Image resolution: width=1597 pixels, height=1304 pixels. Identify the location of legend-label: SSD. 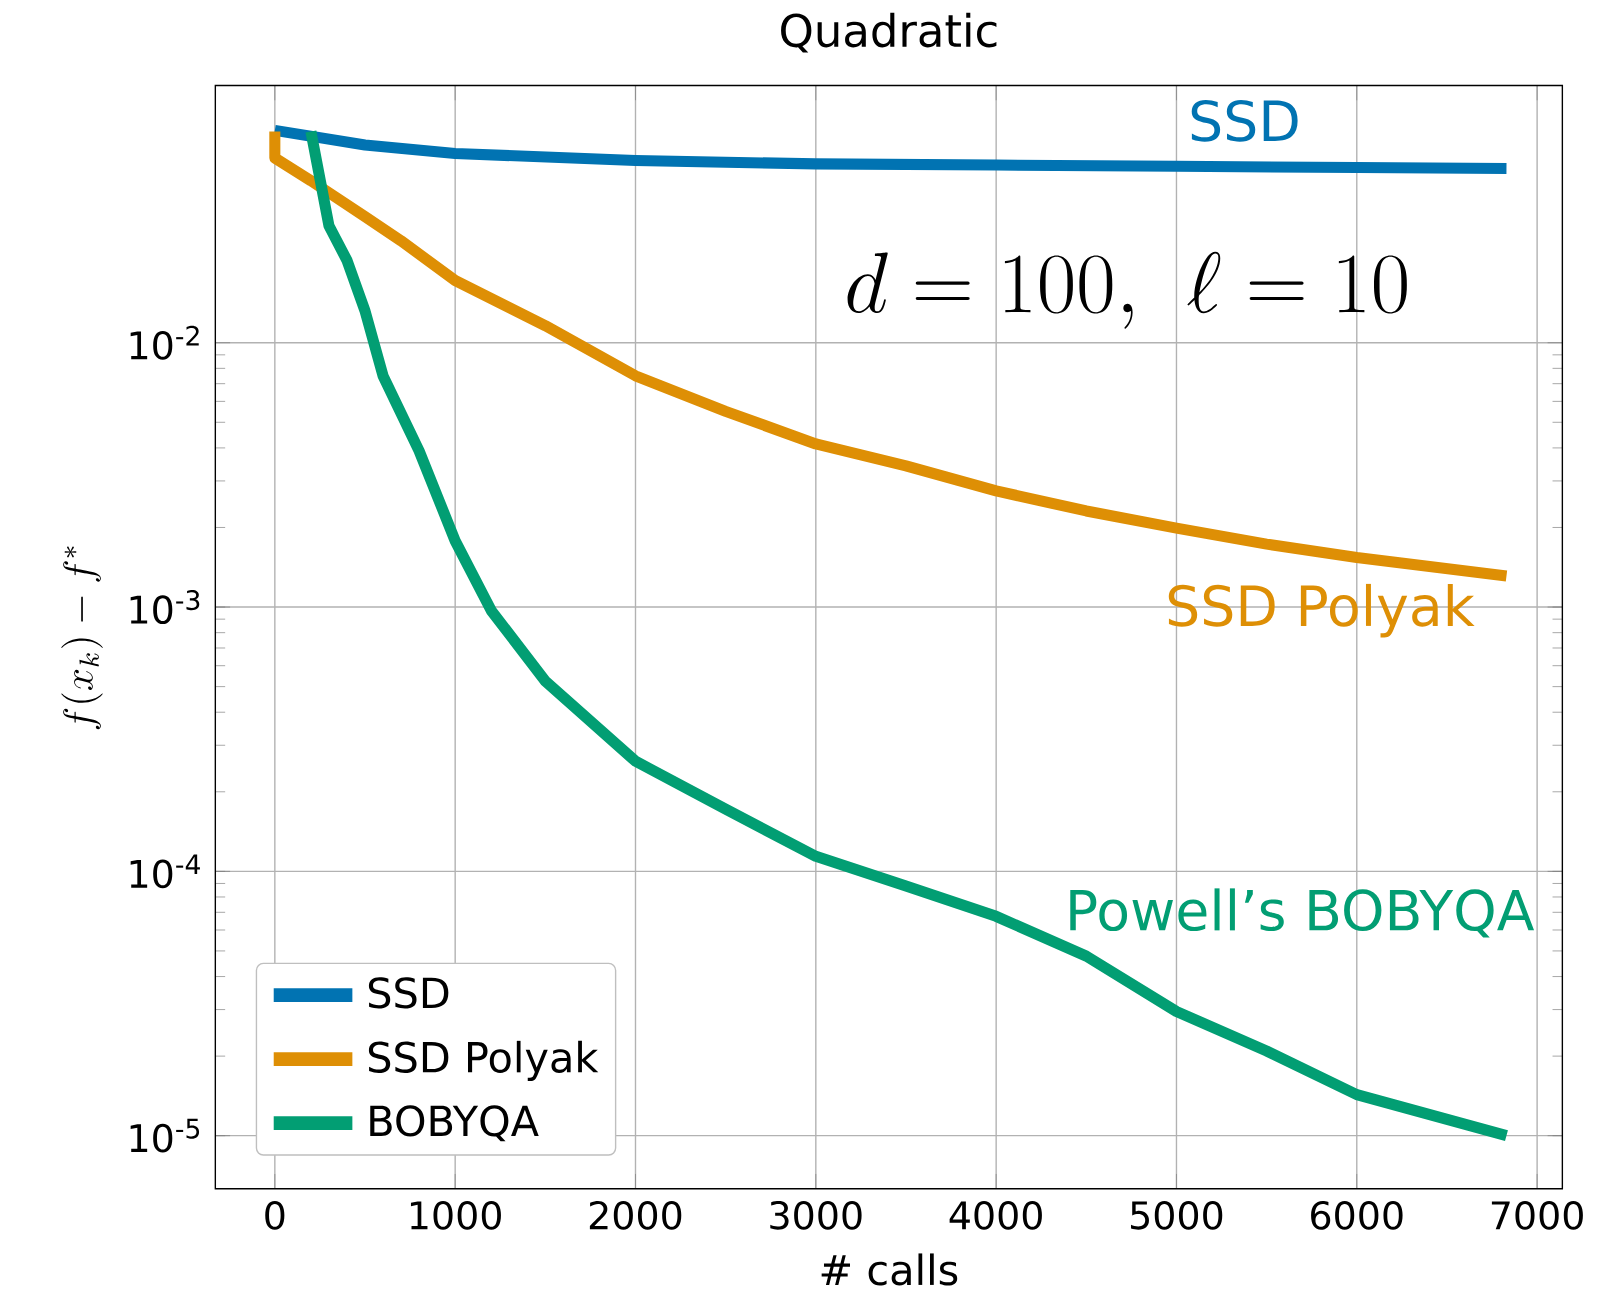
(408, 993).